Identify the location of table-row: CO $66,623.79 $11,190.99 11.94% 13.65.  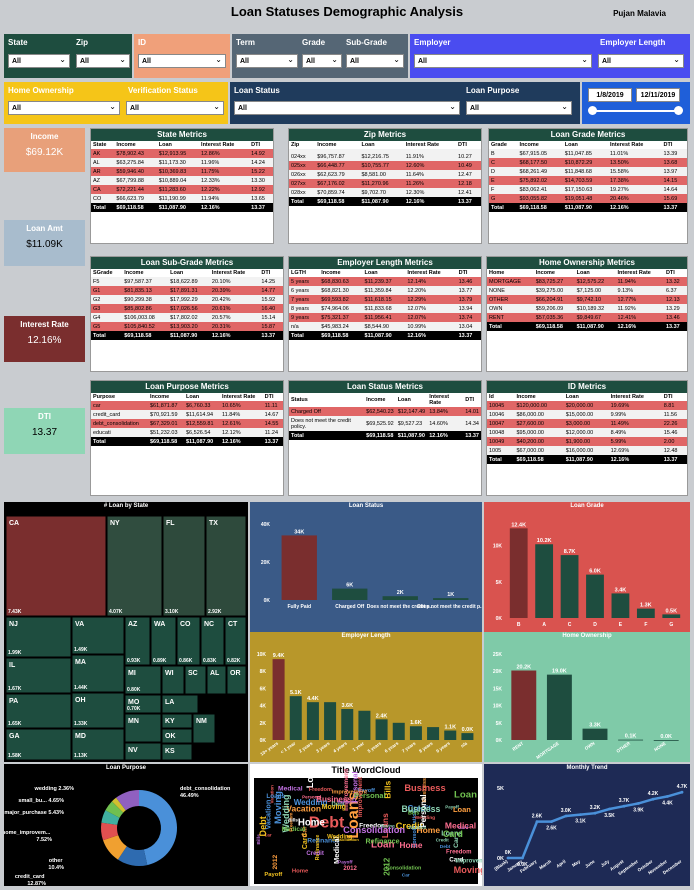
(182, 198).